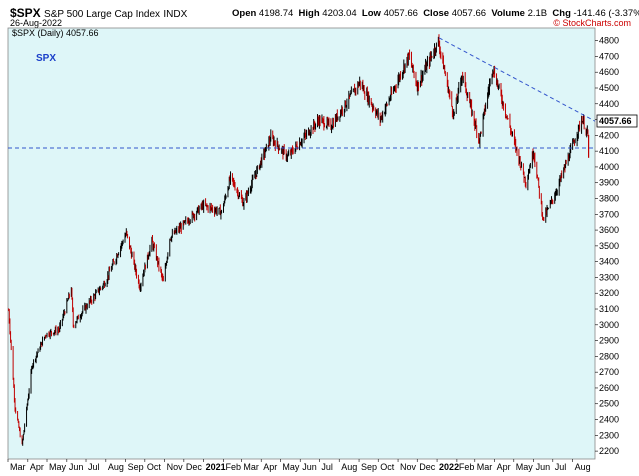  Describe the element at coordinates (508, 13) in the screenshot. I see `volume-label: Volume` at that location.